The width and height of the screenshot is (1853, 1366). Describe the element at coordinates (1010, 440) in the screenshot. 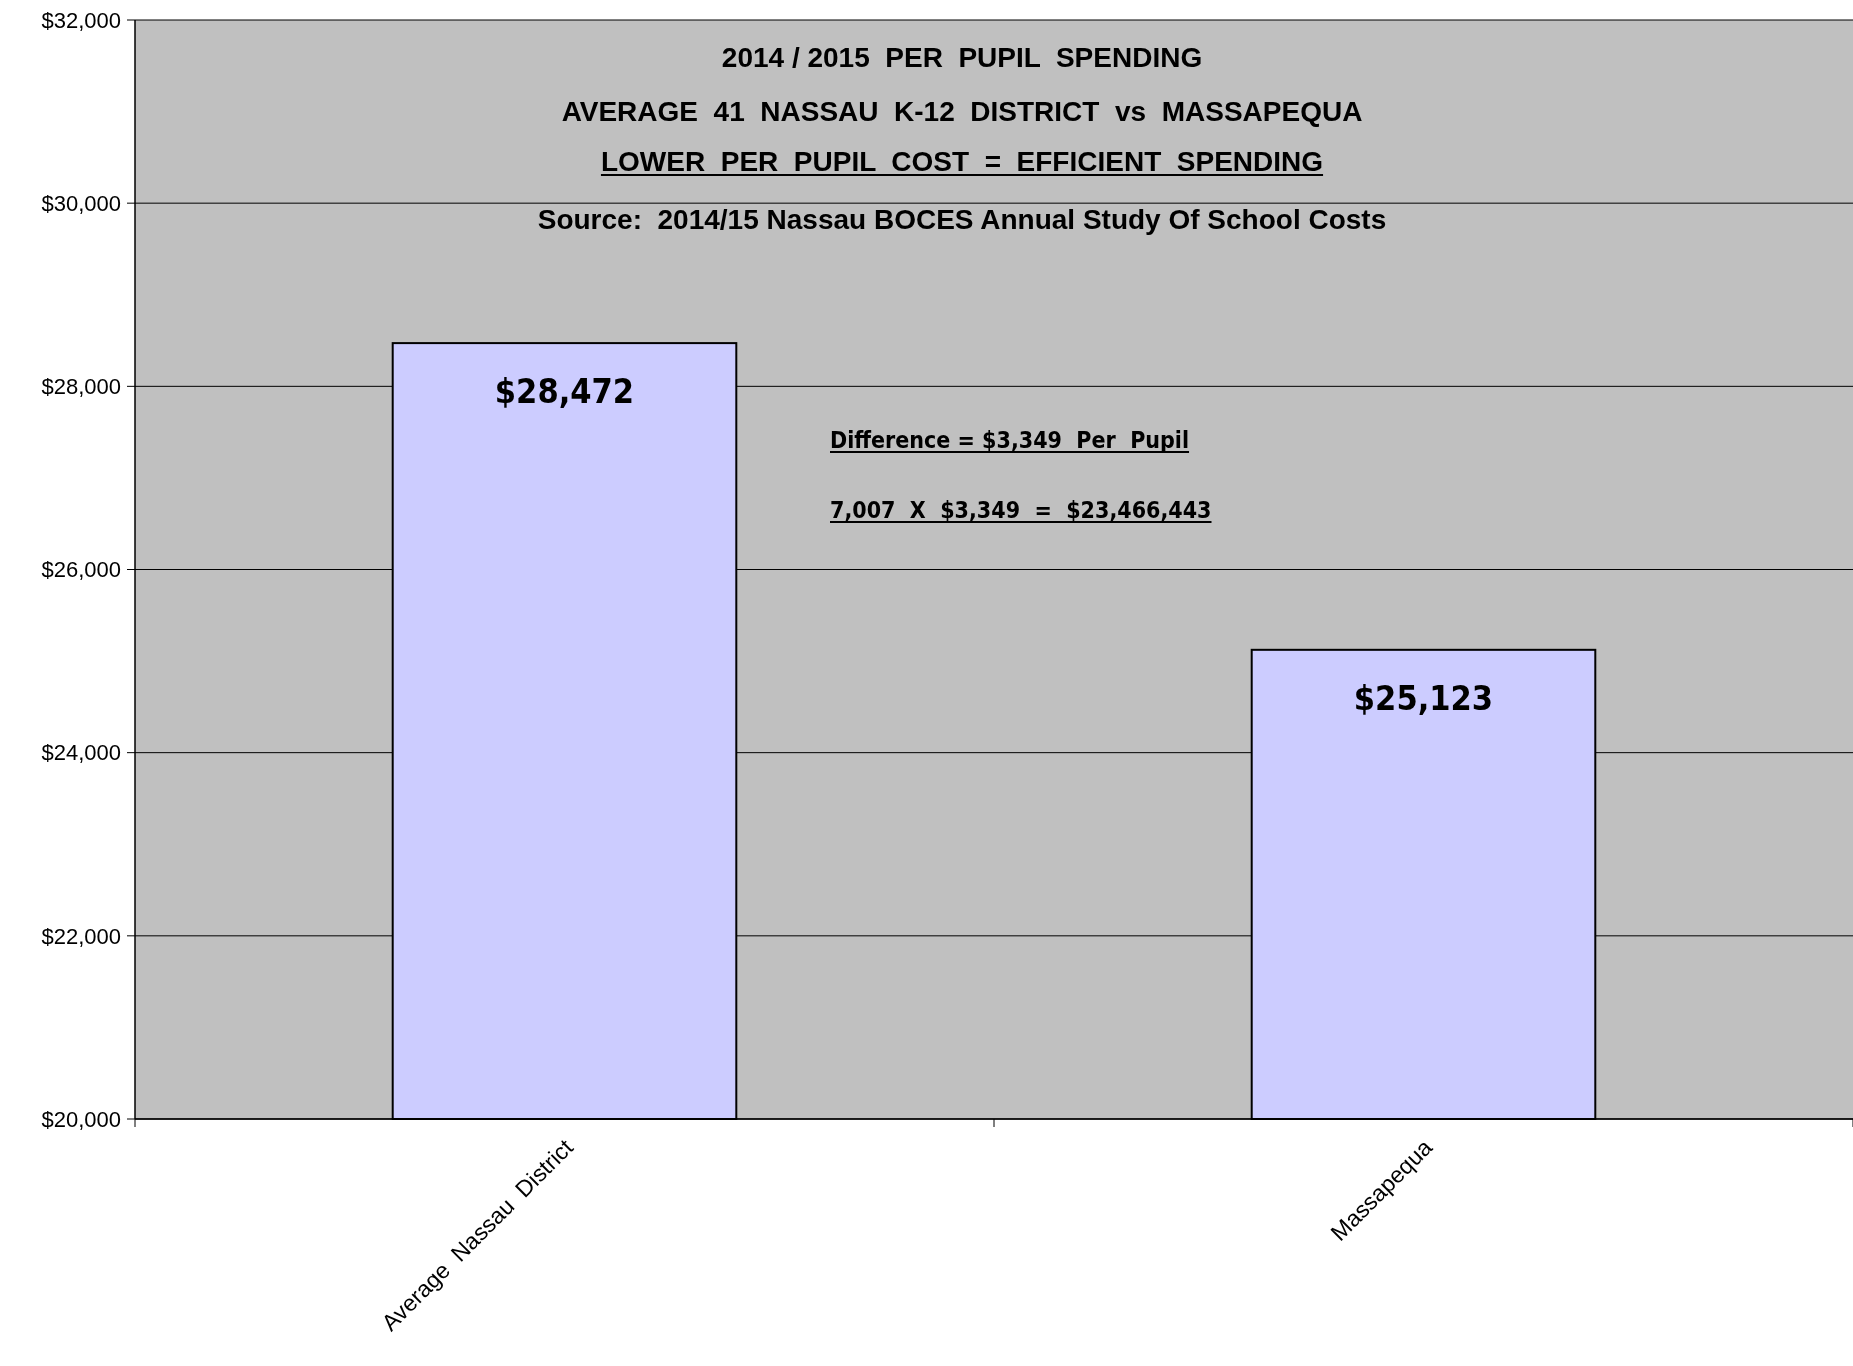

I see `annotation: Difference = $3,349 Per Pupil` at that location.